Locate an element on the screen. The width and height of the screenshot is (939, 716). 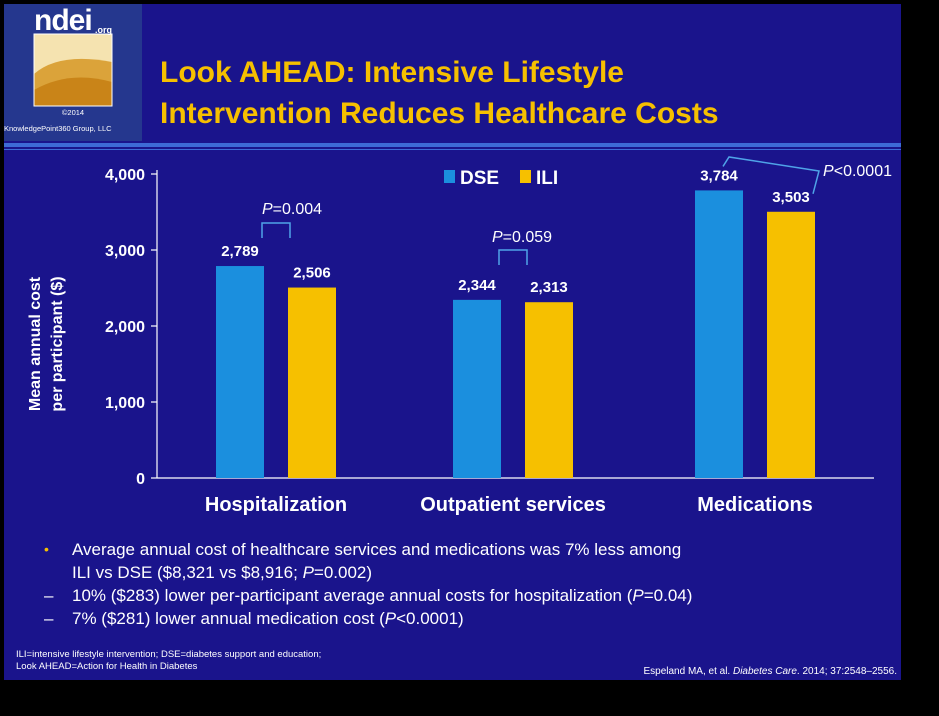
p-value: <0.0001 is located at coordinates (863, 171).